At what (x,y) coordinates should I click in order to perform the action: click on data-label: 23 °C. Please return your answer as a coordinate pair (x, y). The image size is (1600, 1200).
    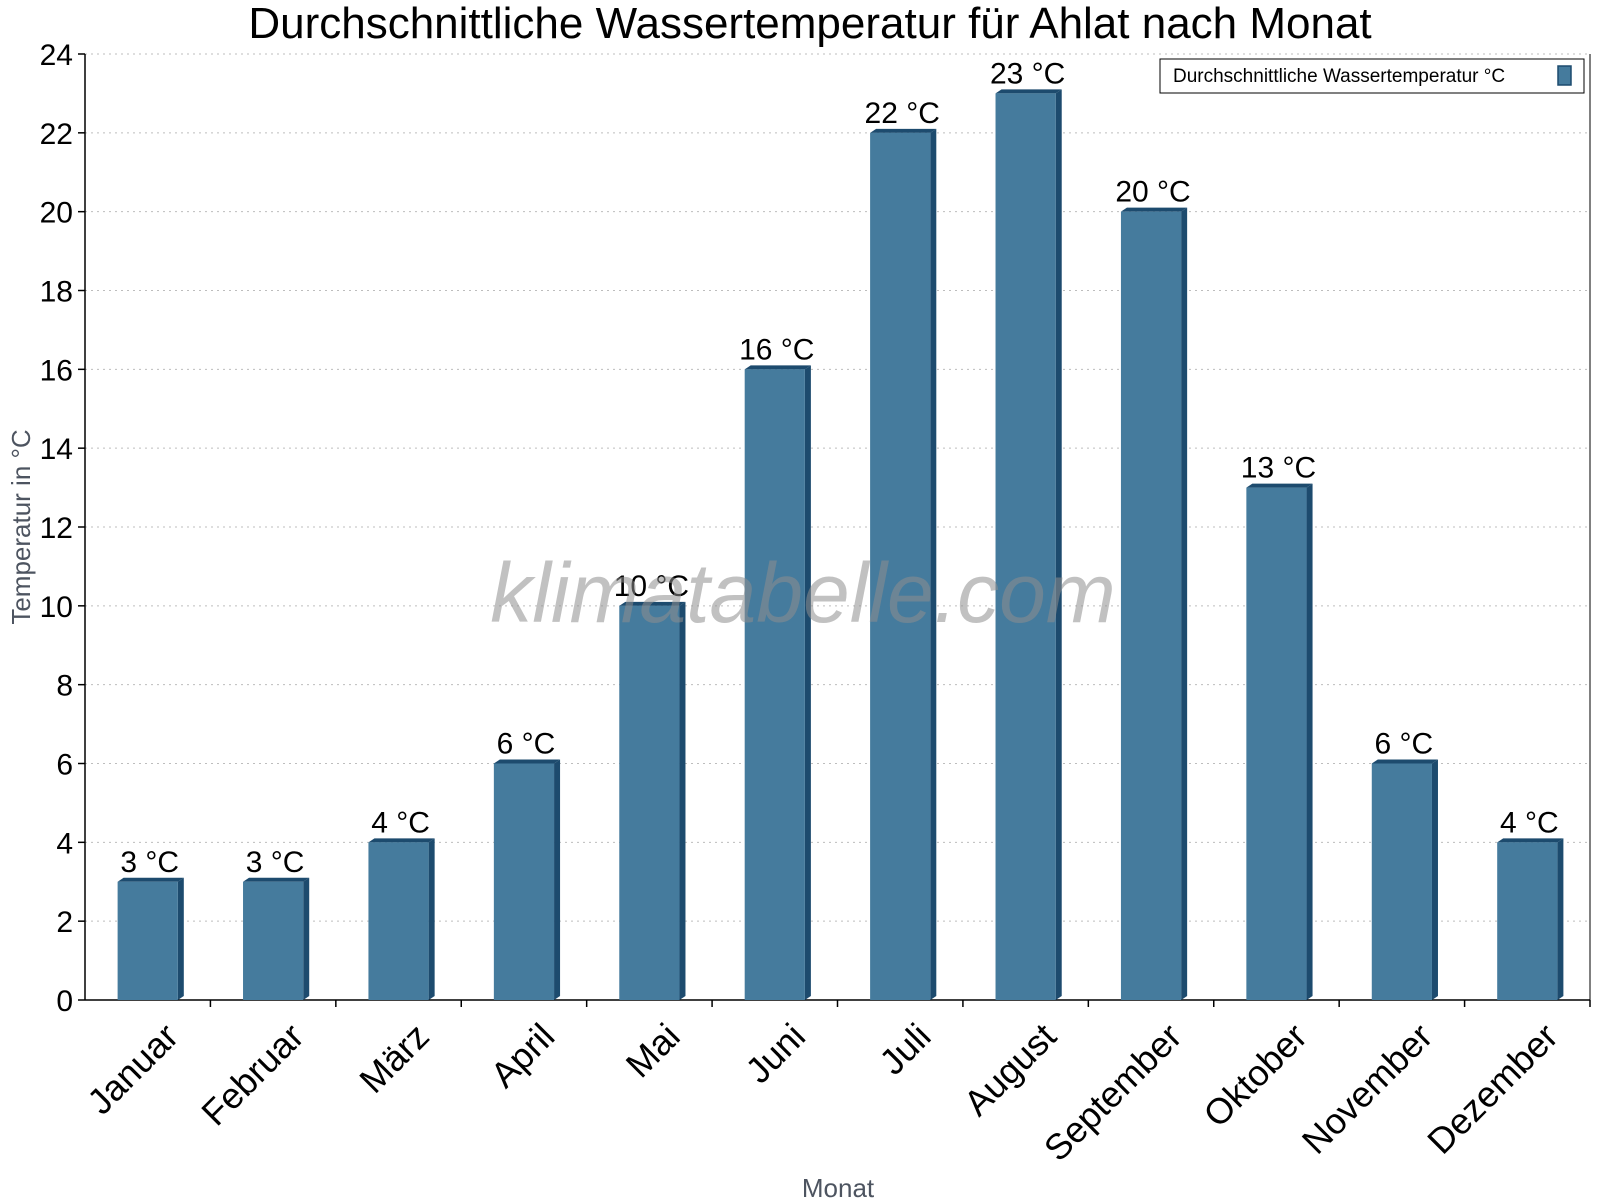
    Looking at the image, I should click on (1027, 73).